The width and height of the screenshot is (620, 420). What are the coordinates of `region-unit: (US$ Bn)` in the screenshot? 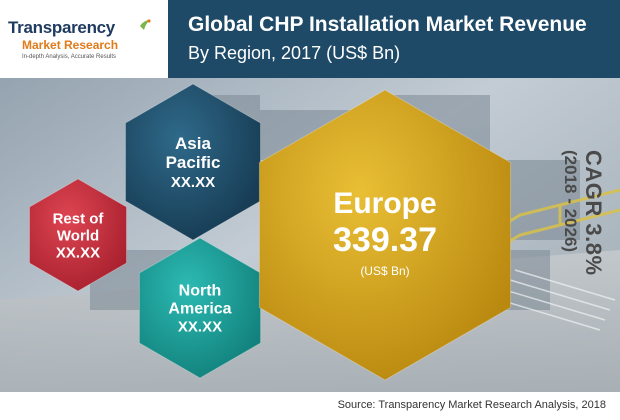 It's located at (384, 271).